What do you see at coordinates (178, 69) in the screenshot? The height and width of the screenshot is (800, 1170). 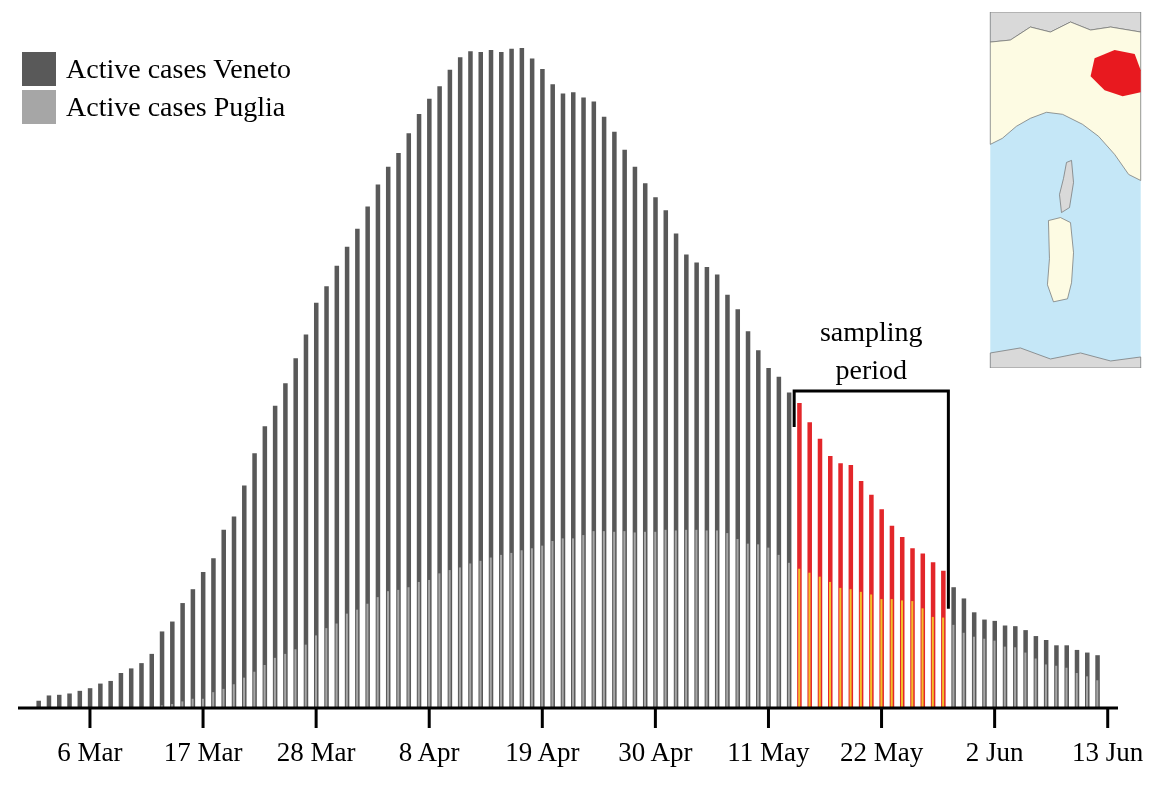 I see `legend-label: Active cases Veneto` at bounding box center [178, 69].